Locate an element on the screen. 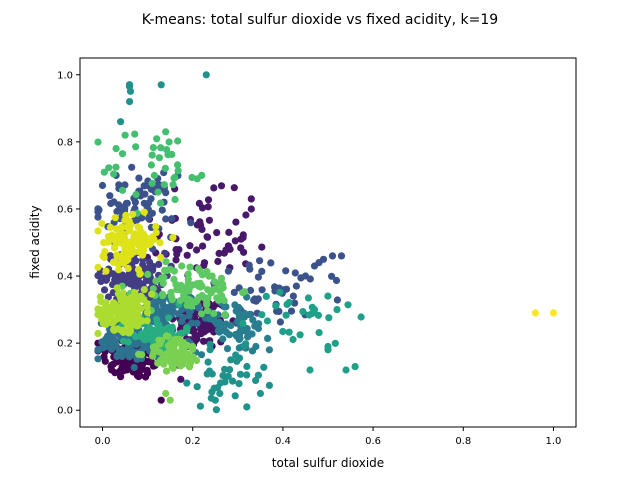  y-axis-ticks: 0.0 0.2 0.4 0.6 0.8 1.0 is located at coordinates (68, 243).